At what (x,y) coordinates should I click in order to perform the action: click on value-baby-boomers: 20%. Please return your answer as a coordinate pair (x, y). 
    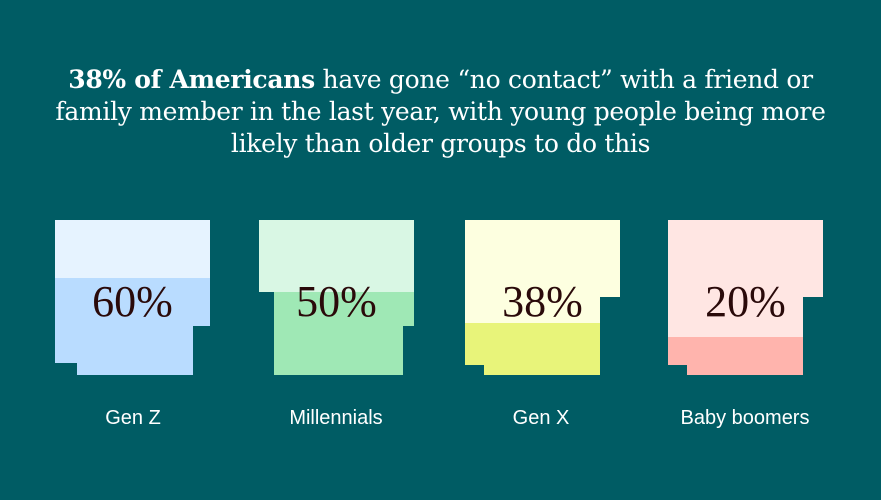
    Looking at the image, I should click on (745, 301).